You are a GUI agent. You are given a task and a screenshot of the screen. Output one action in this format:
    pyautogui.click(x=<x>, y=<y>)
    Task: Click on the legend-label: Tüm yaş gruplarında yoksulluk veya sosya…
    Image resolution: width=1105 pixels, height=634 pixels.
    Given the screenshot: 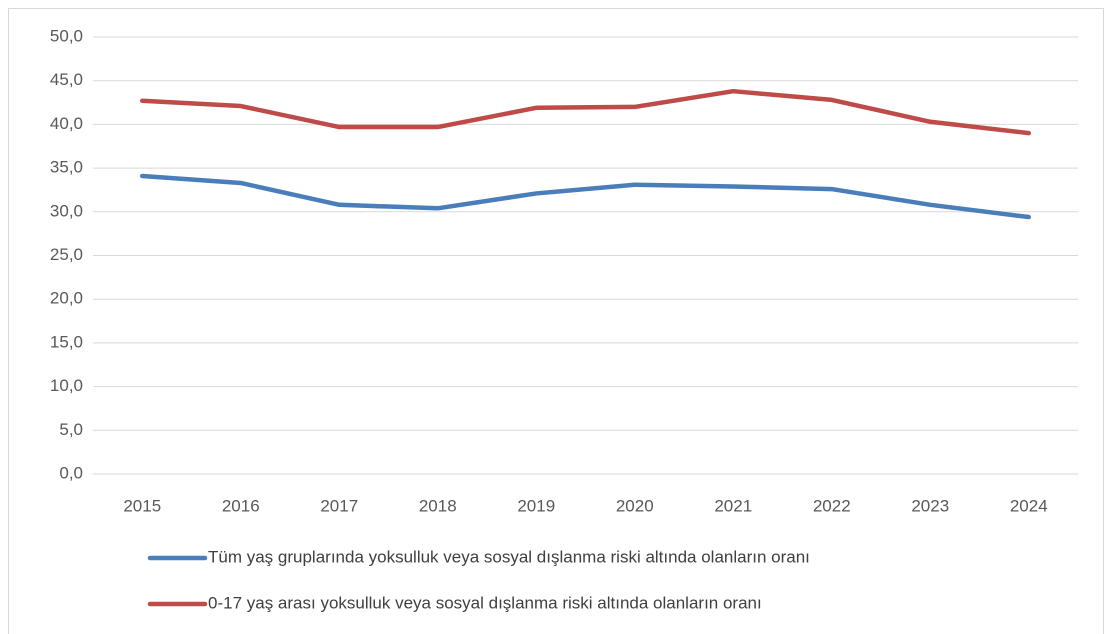 What is the action you would take?
    pyautogui.click(x=509, y=556)
    